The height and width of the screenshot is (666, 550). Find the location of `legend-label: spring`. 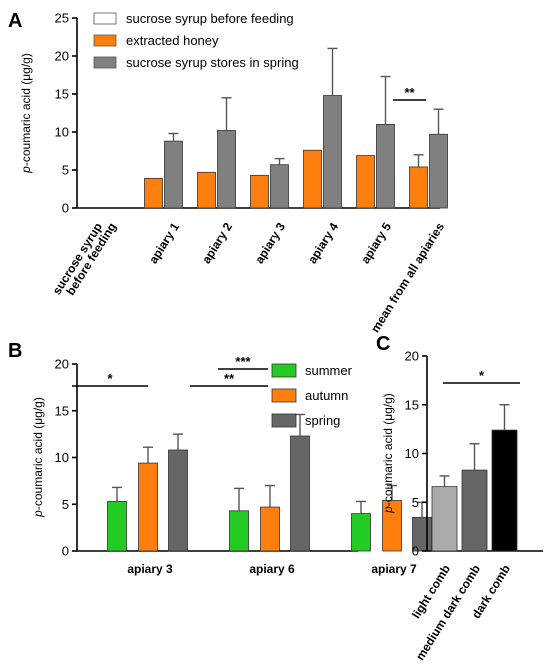

legend-label: spring is located at coordinates (322, 420).